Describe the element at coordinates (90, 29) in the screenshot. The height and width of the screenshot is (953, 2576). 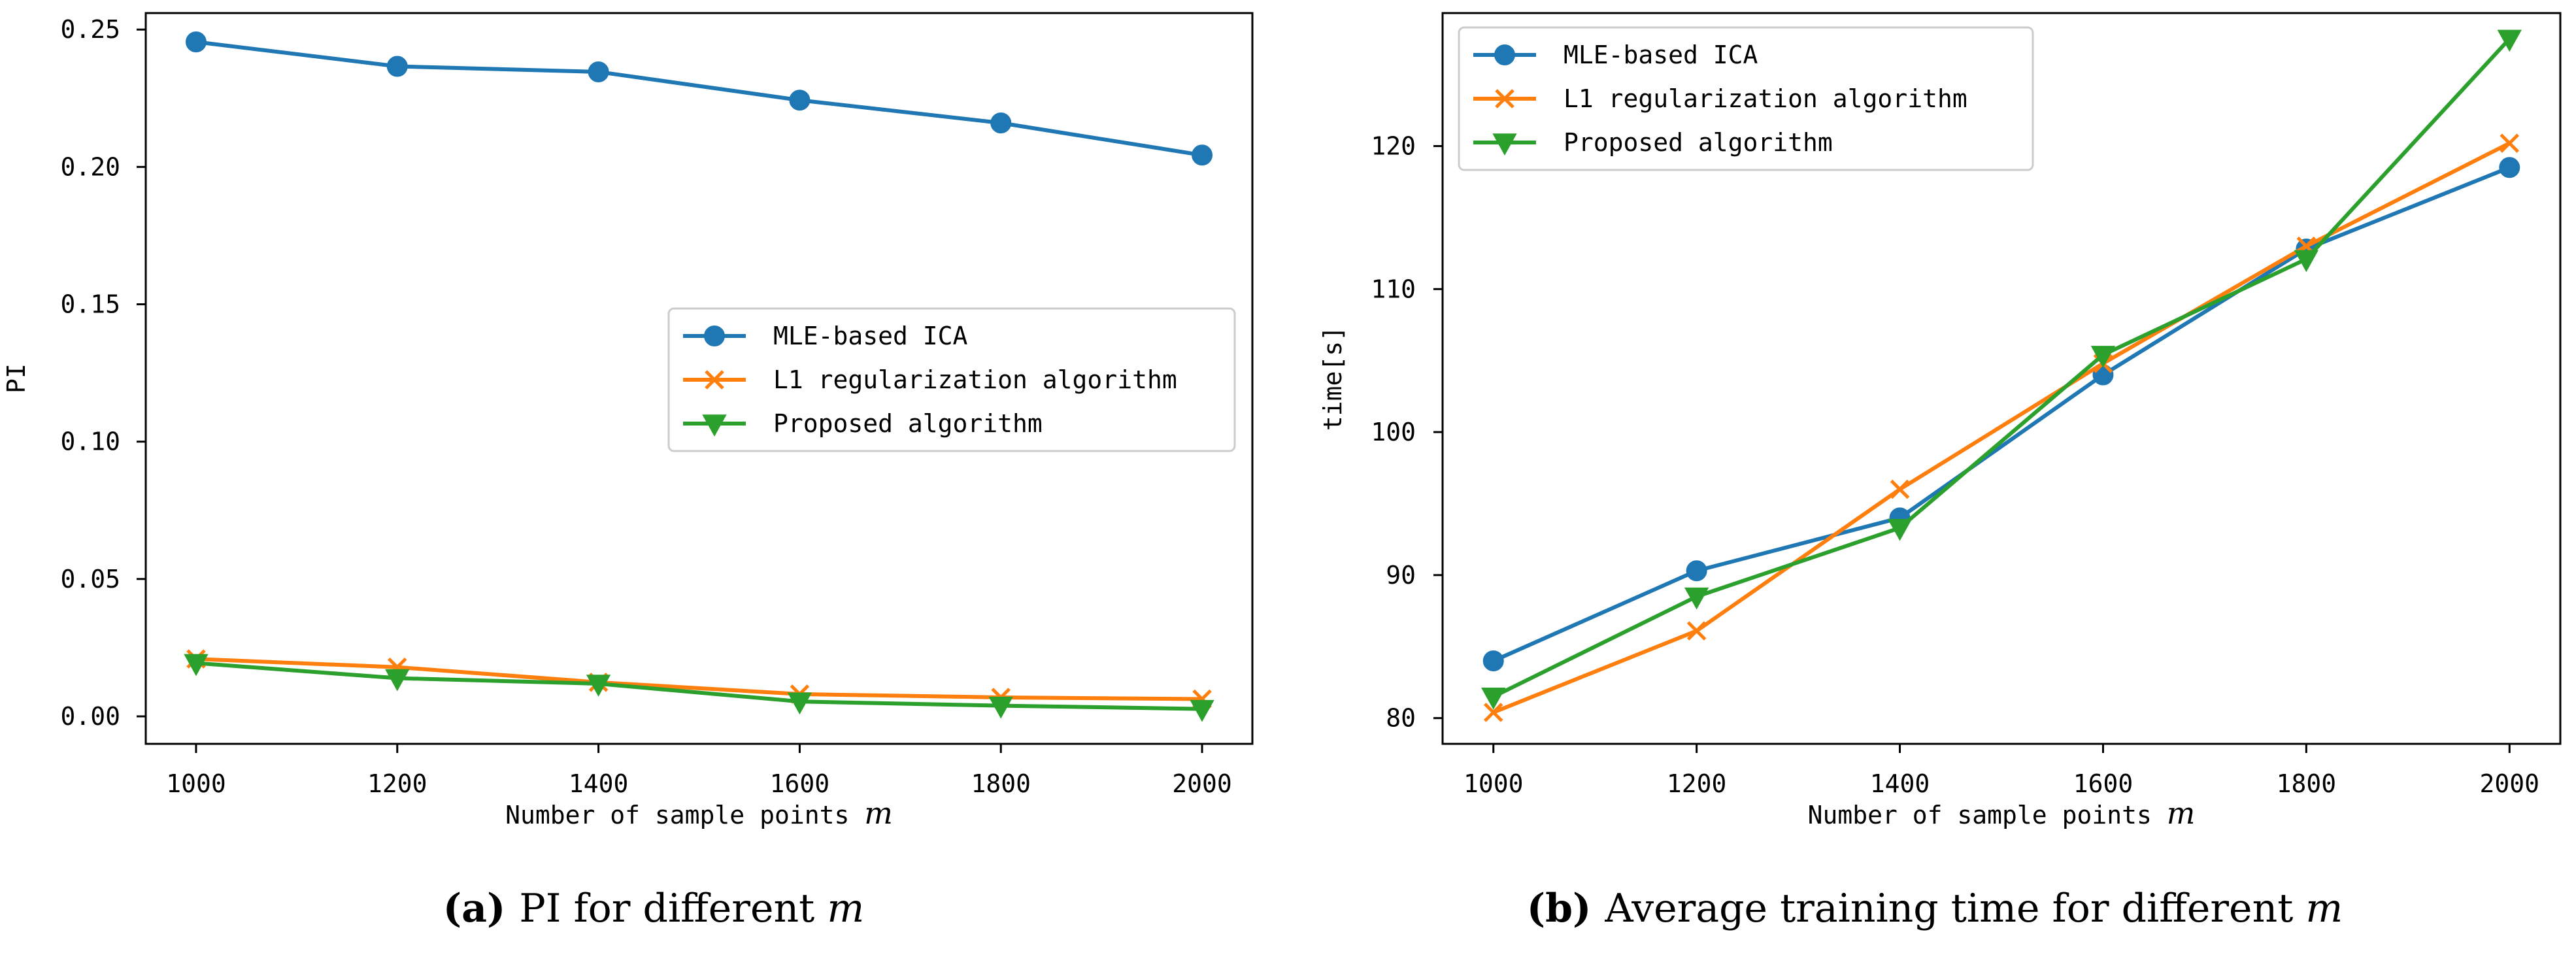
I see `y-tick-label: 0.25` at that location.